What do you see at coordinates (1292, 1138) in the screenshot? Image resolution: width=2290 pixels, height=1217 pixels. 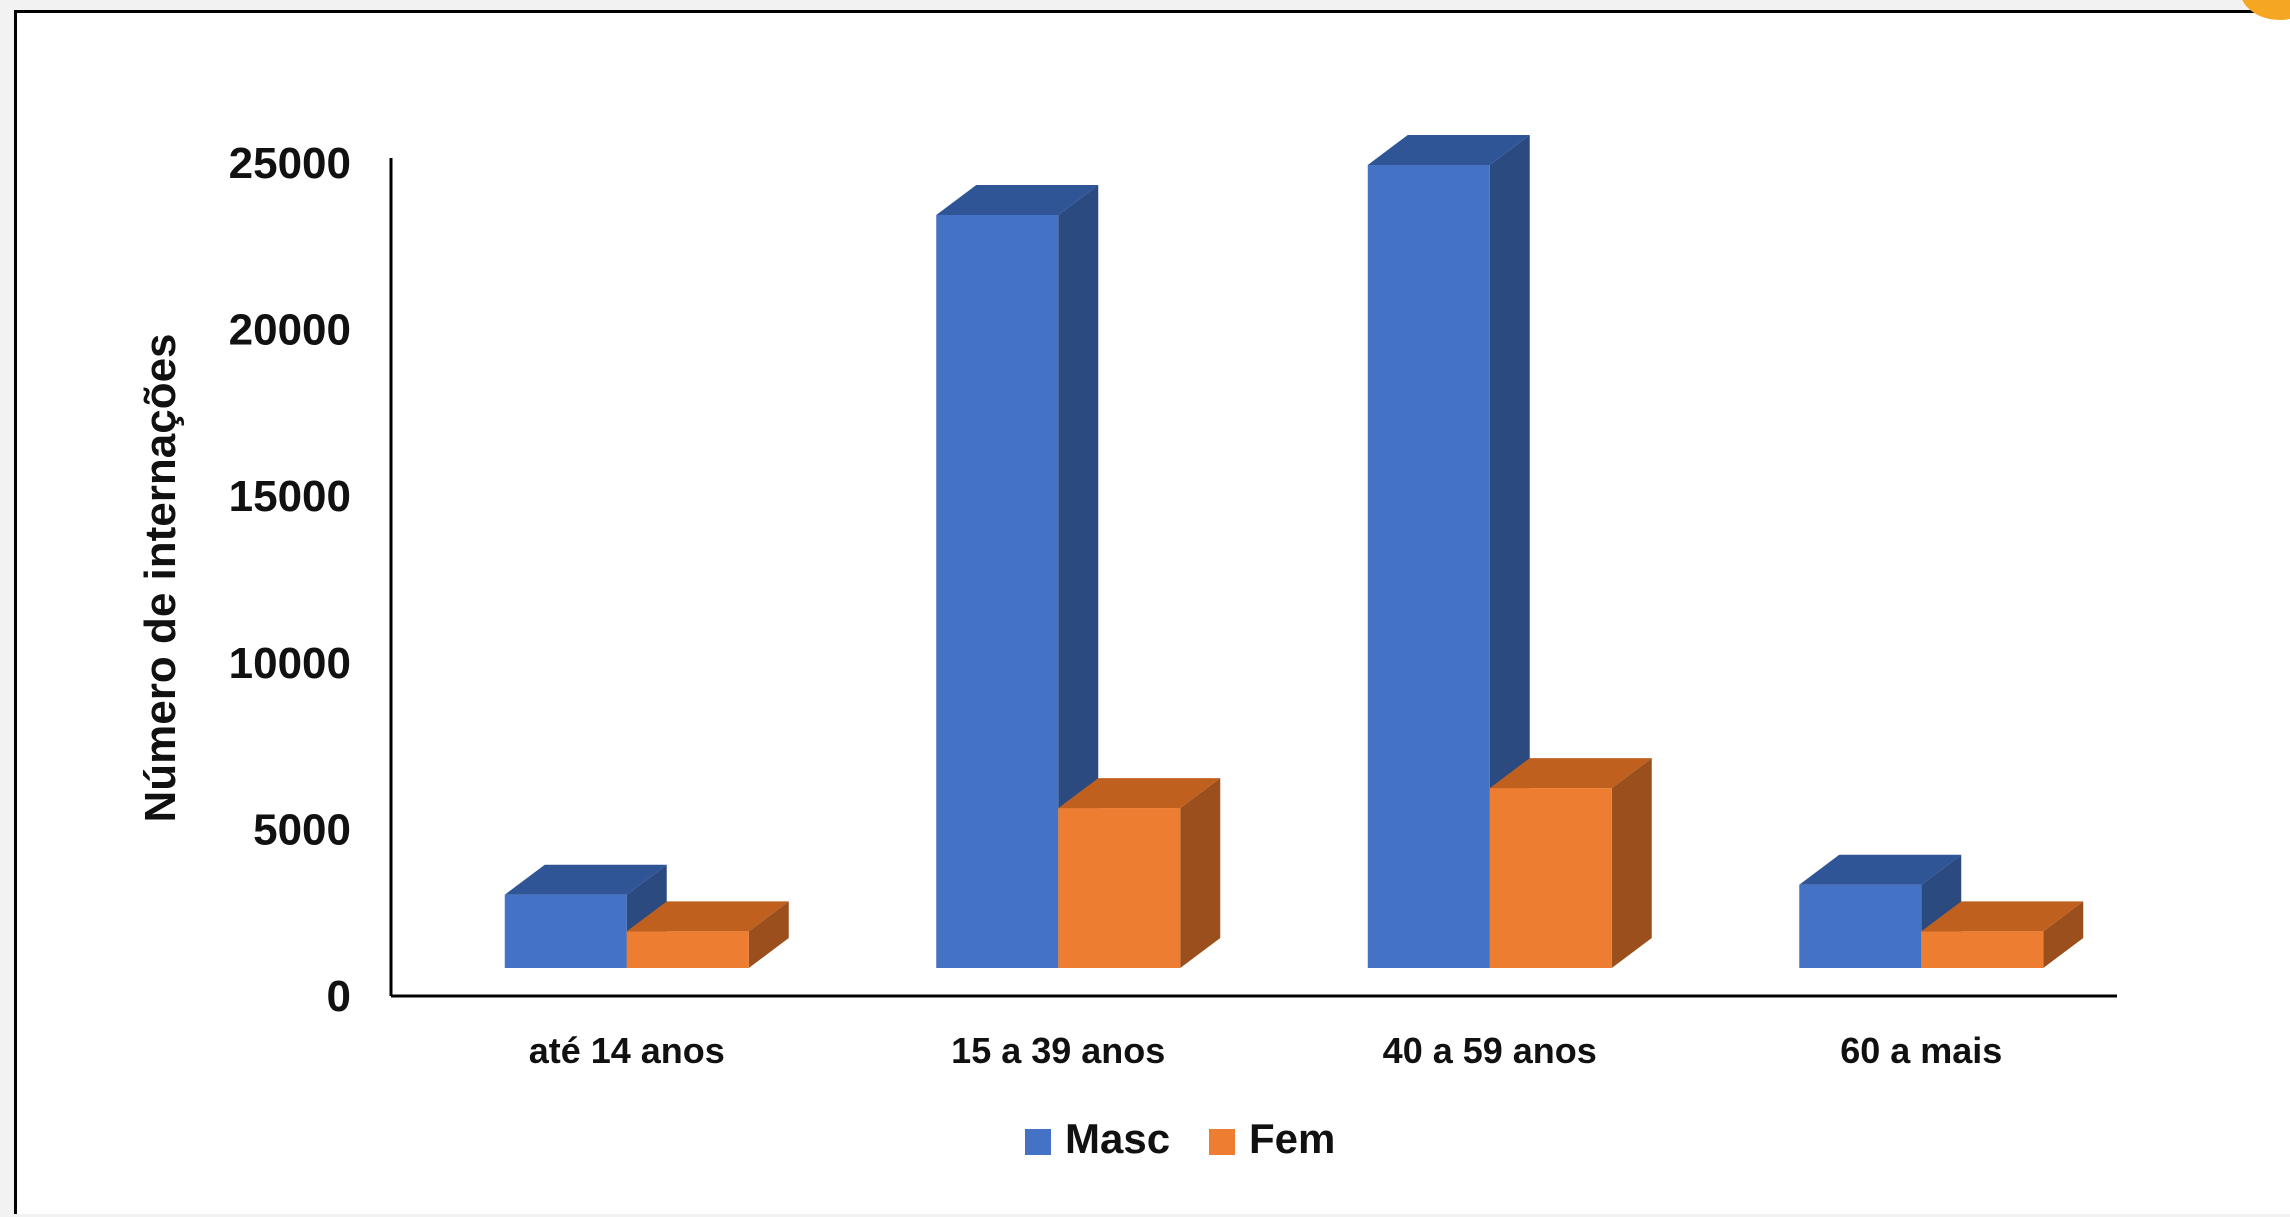 I see `legend-label-fem: Fem` at bounding box center [1292, 1138].